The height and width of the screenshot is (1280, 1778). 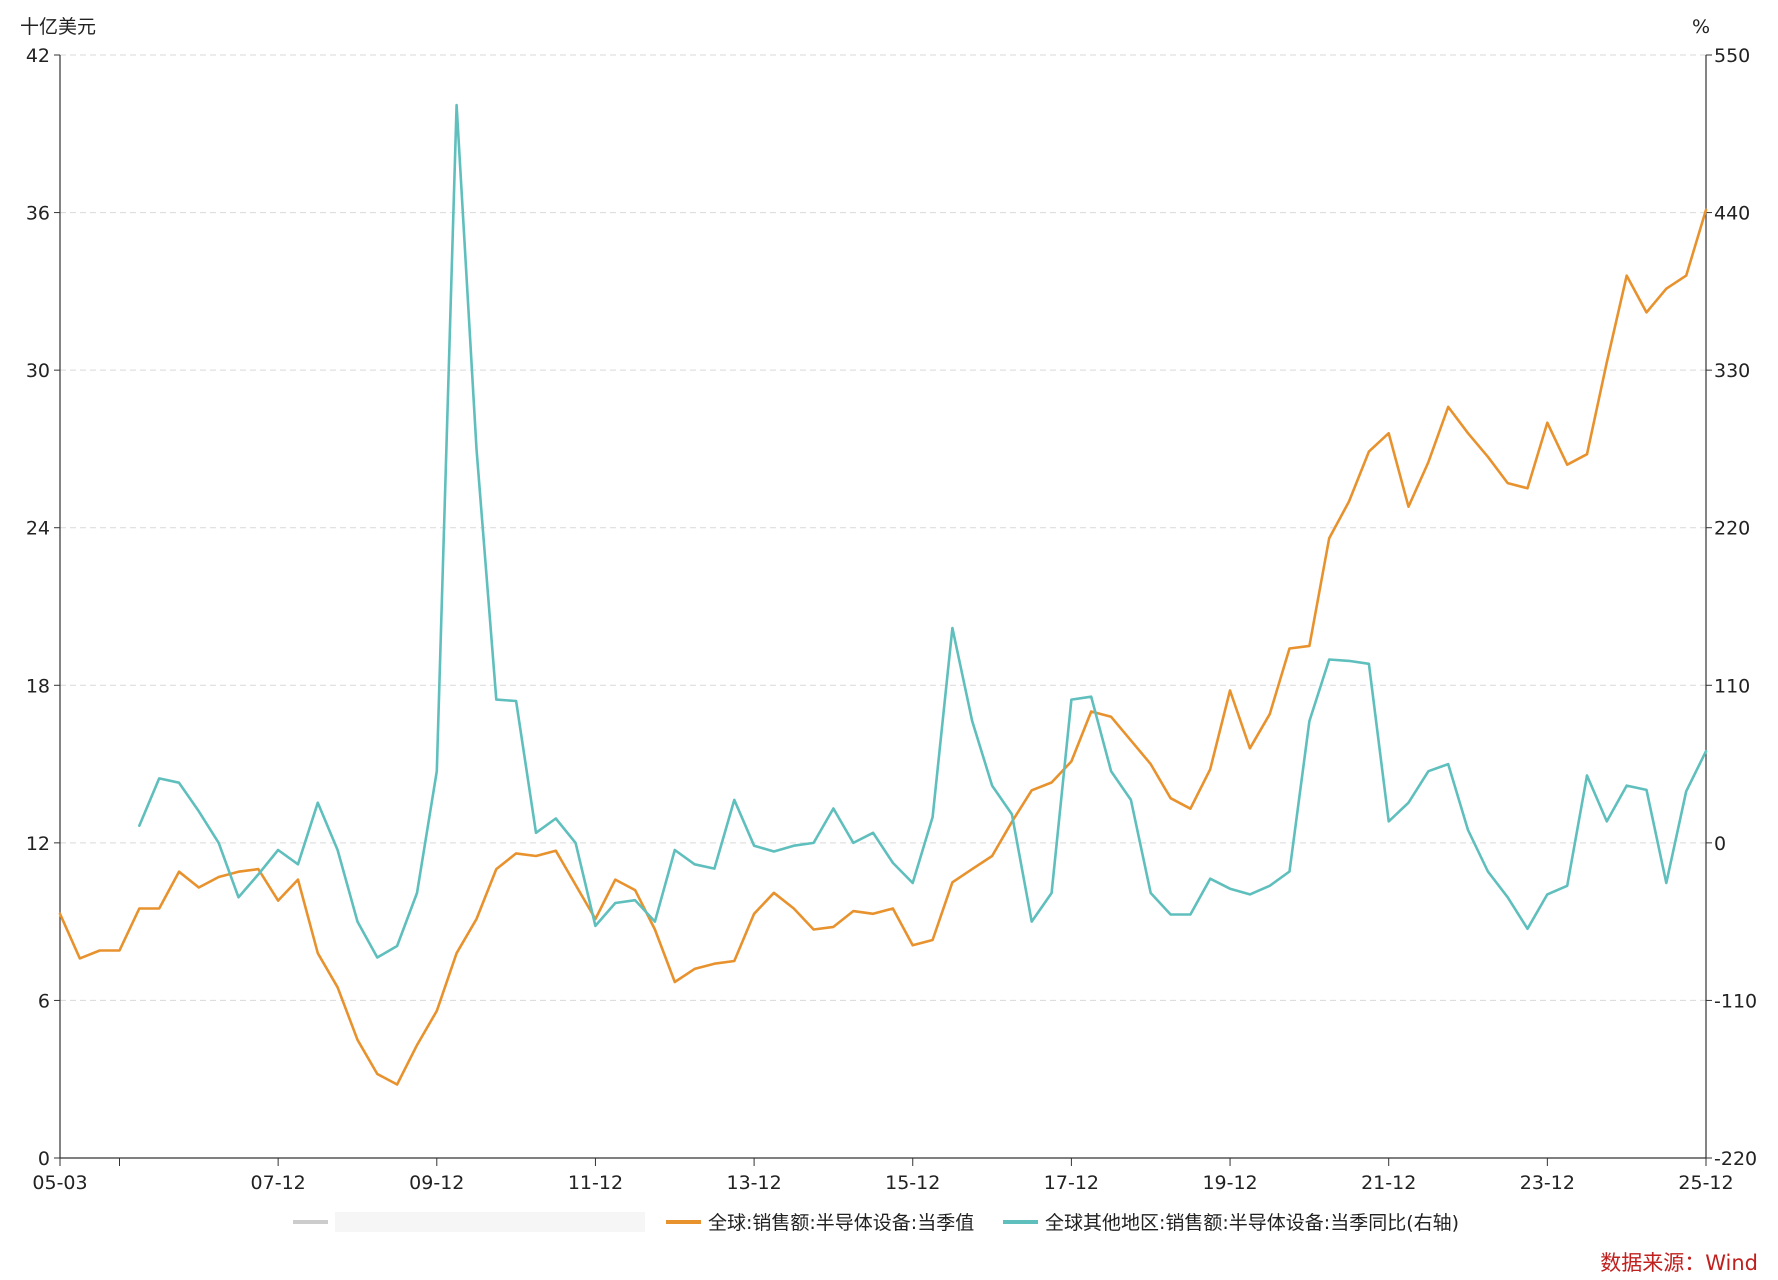 I want to click on left-tick-label-3: 18, so click(x=38, y=686).